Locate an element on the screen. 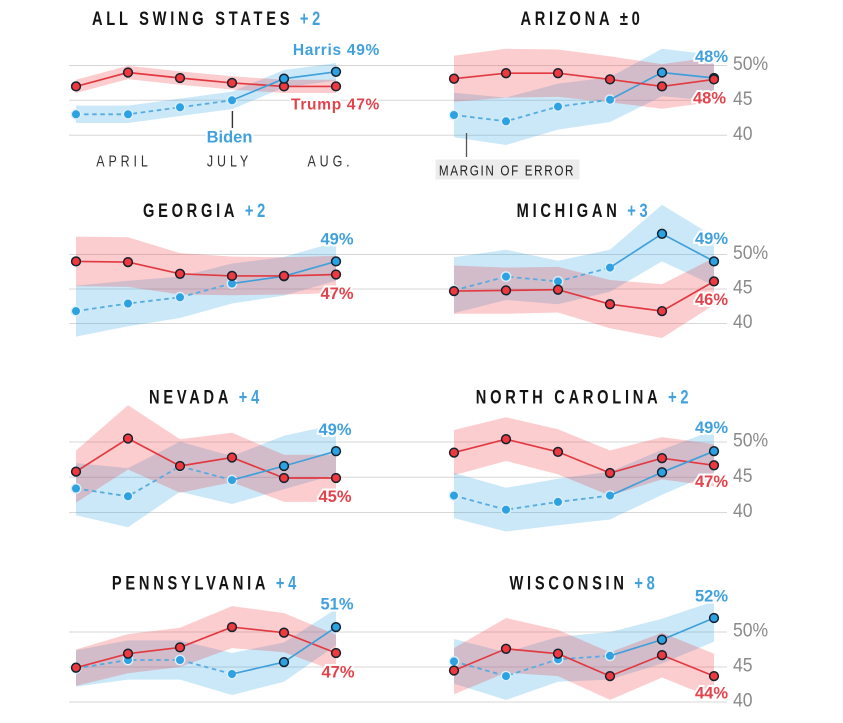  svg-text: Biden is located at coordinates (230, 138).